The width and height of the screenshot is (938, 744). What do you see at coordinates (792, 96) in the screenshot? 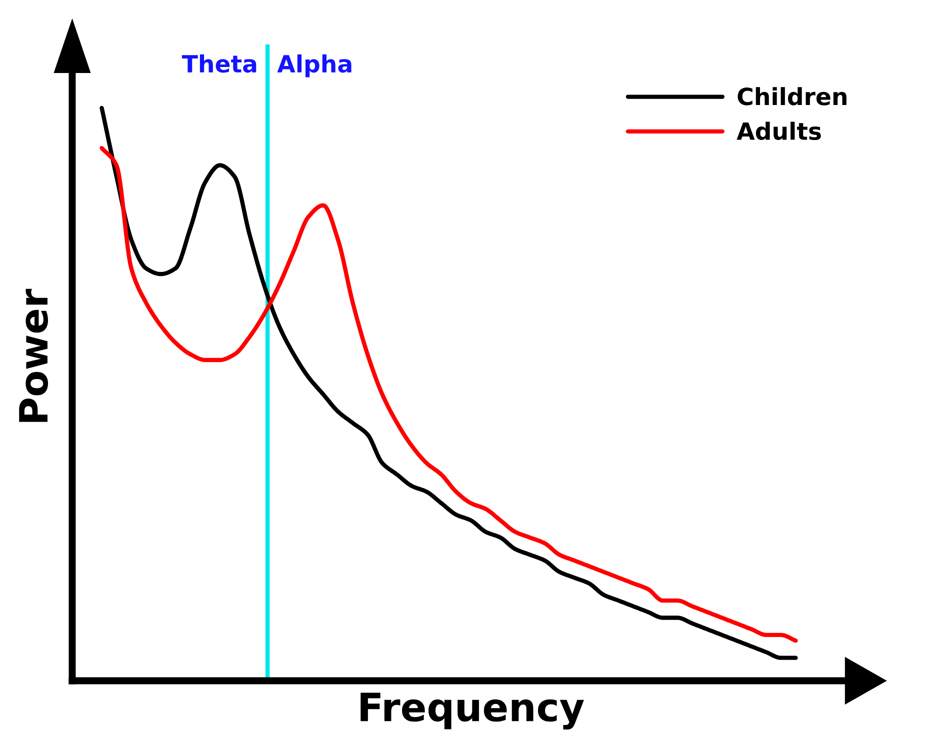
I see `legend-label: Children` at bounding box center [792, 96].